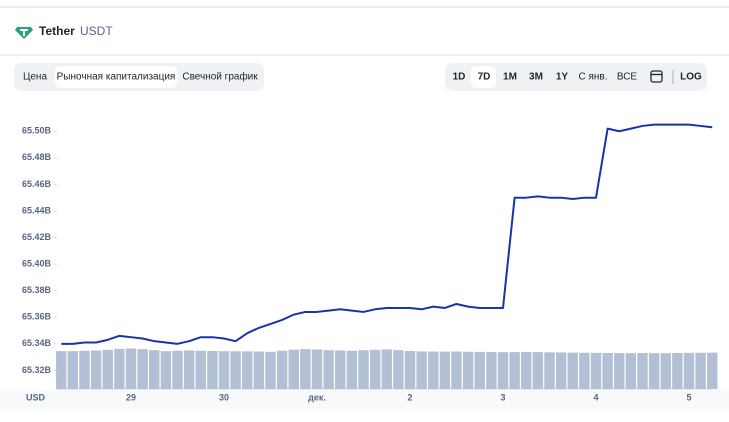 This screenshot has height=422, width=729. I want to click on y-tick-label: 65.42B, so click(37, 237).